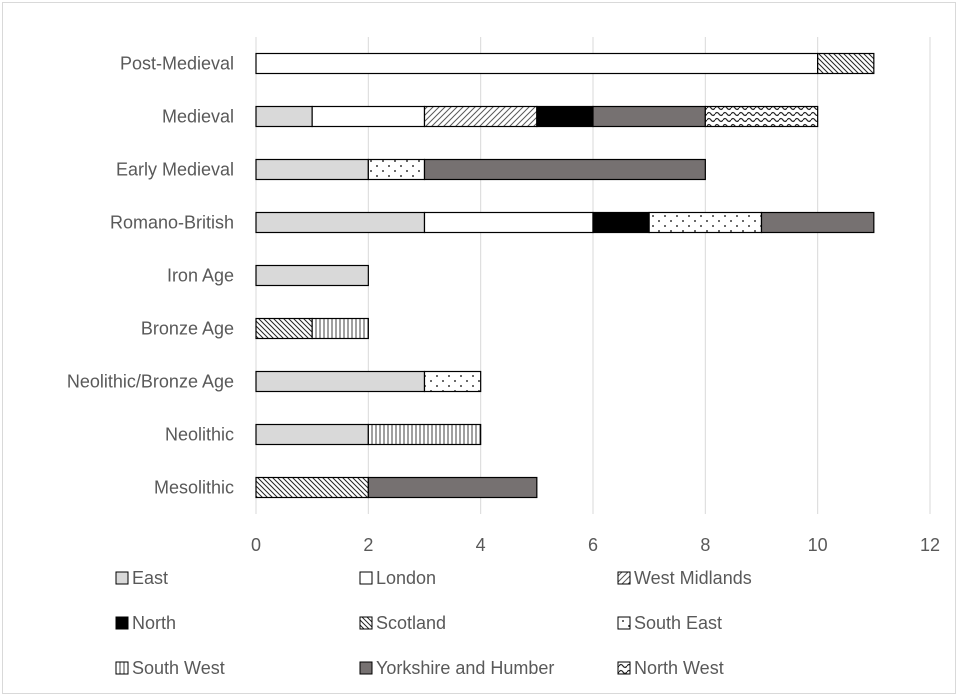 This screenshot has height=700, width=960. Describe the element at coordinates (198, 117) in the screenshot. I see `category-label-medieval: Medieval` at that location.